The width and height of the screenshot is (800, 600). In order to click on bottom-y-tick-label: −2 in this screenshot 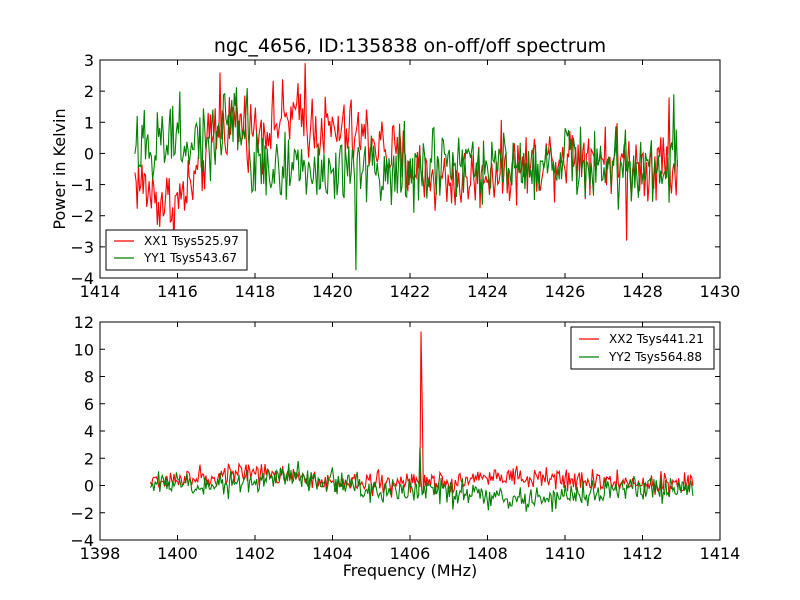, I will do `click(82, 513)`.